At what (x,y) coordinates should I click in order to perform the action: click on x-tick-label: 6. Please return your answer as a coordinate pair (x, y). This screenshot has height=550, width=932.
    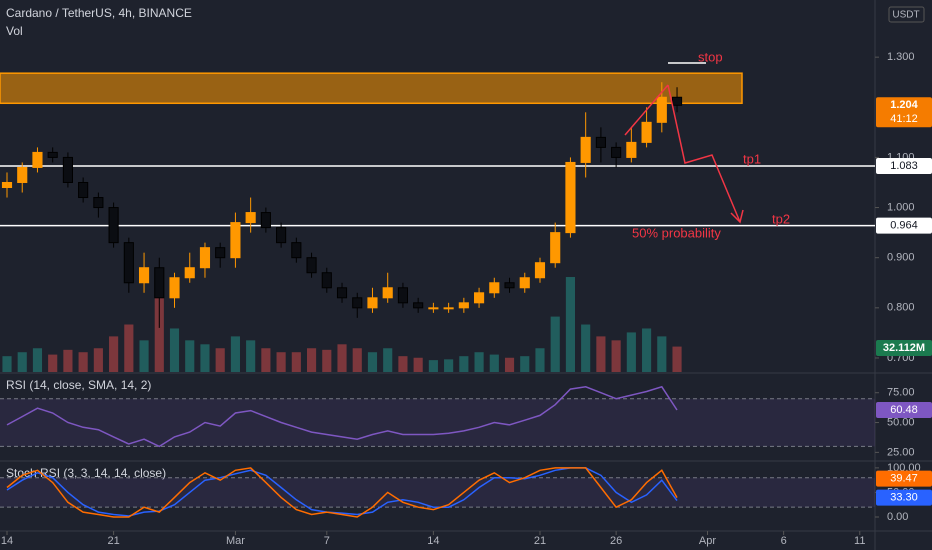
    Looking at the image, I should click on (784, 541).